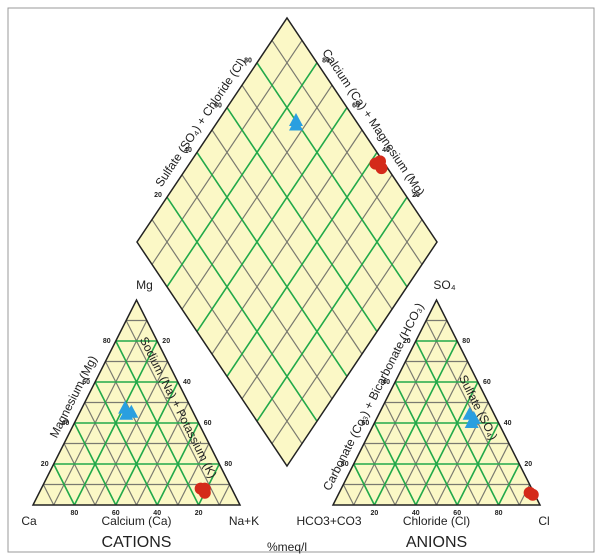  Describe the element at coordinates (436, 521) in the screenshot. I see `axis-label: Chloride (Cl)` at that location.